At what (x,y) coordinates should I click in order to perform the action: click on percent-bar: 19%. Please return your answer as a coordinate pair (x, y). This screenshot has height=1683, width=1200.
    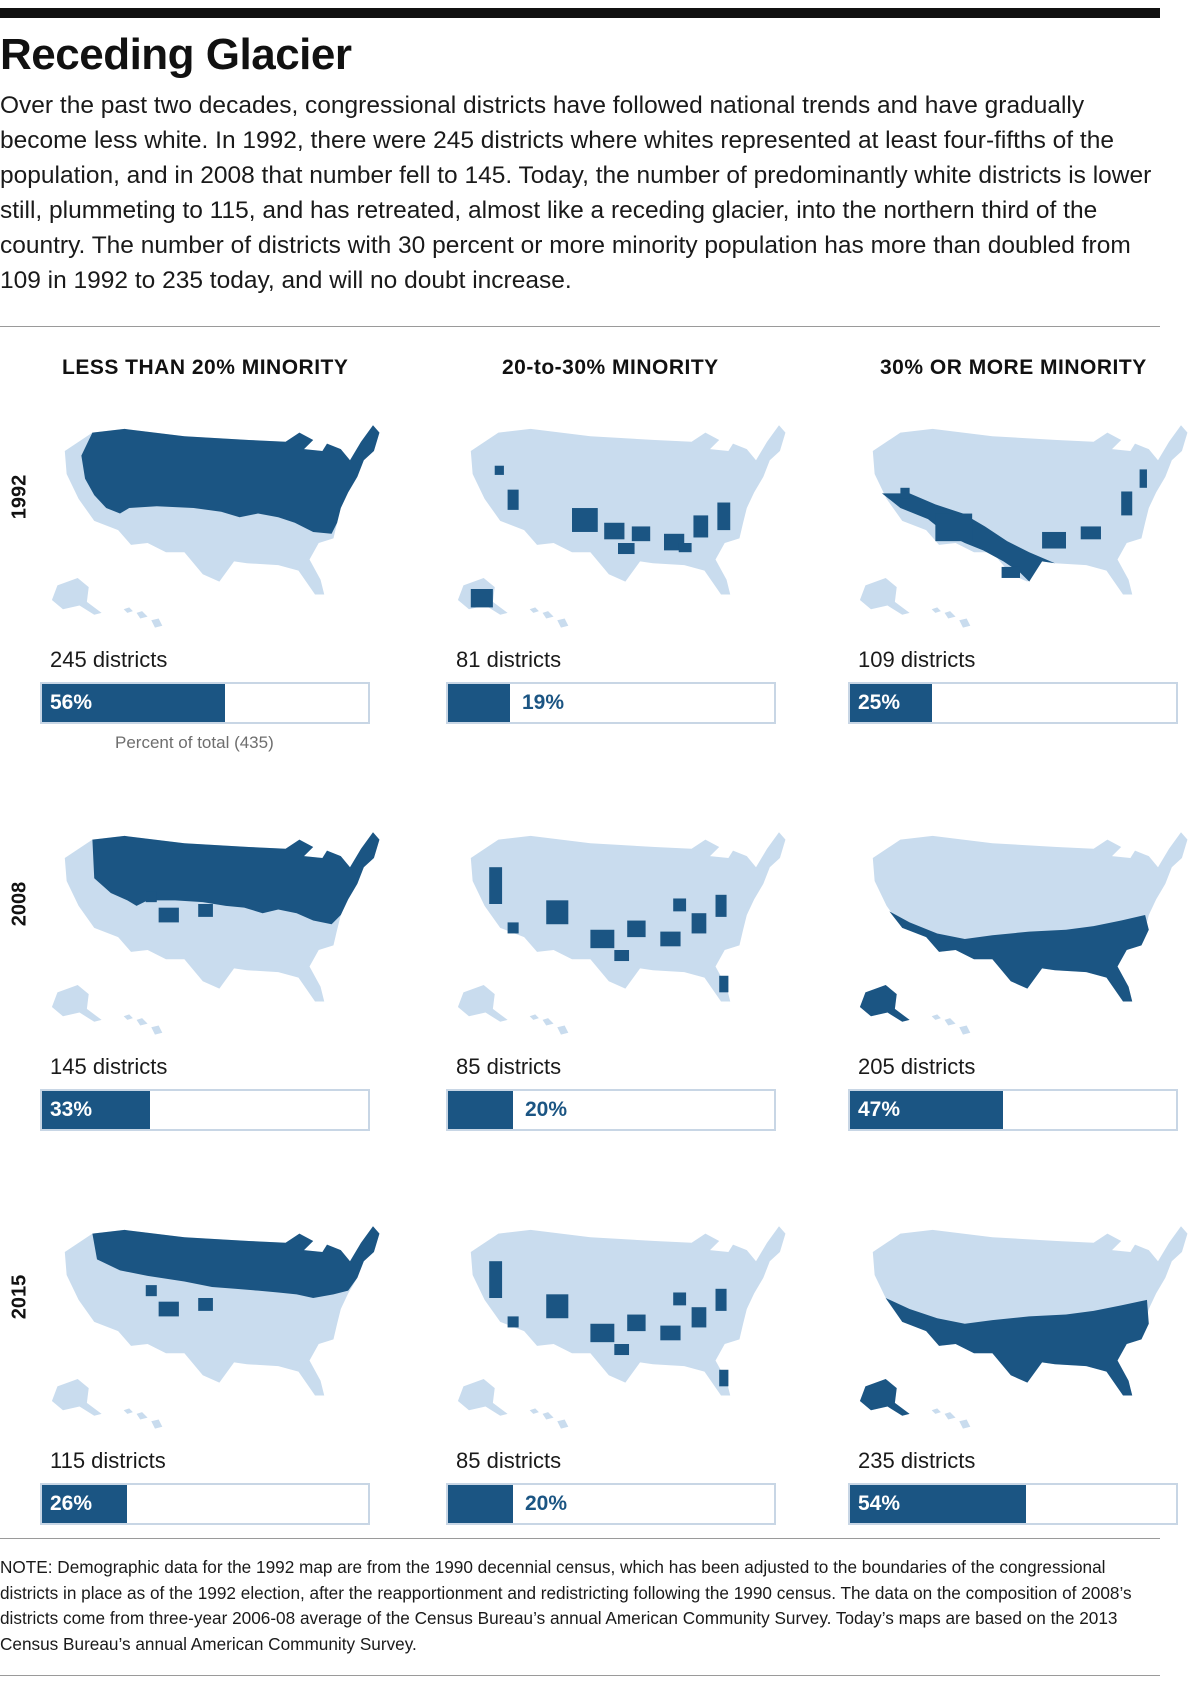
    Looking at the image, I should click on (611, 703).